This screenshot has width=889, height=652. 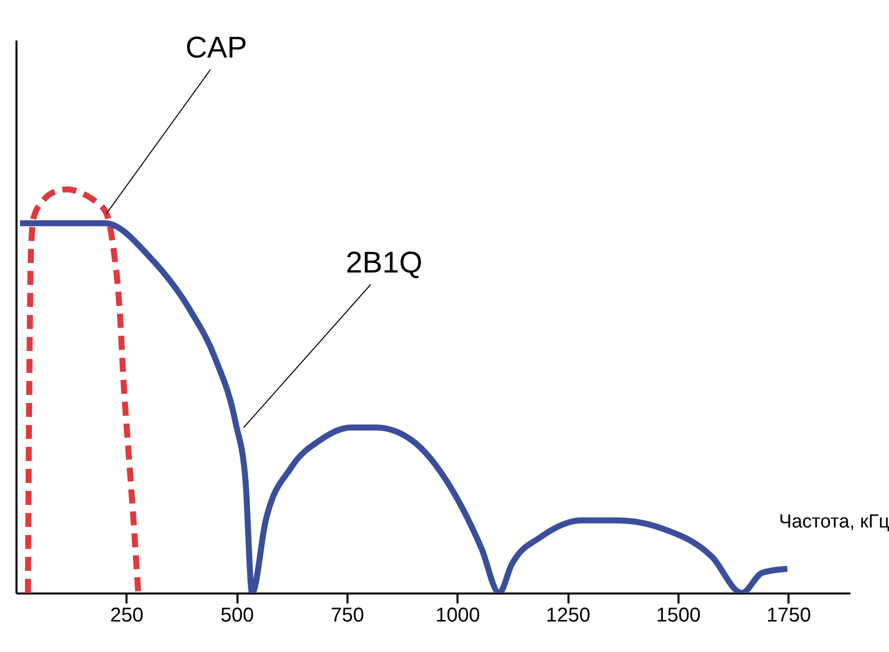 I want to click on x-tick-label: 1250, so click(x=568, y=615).